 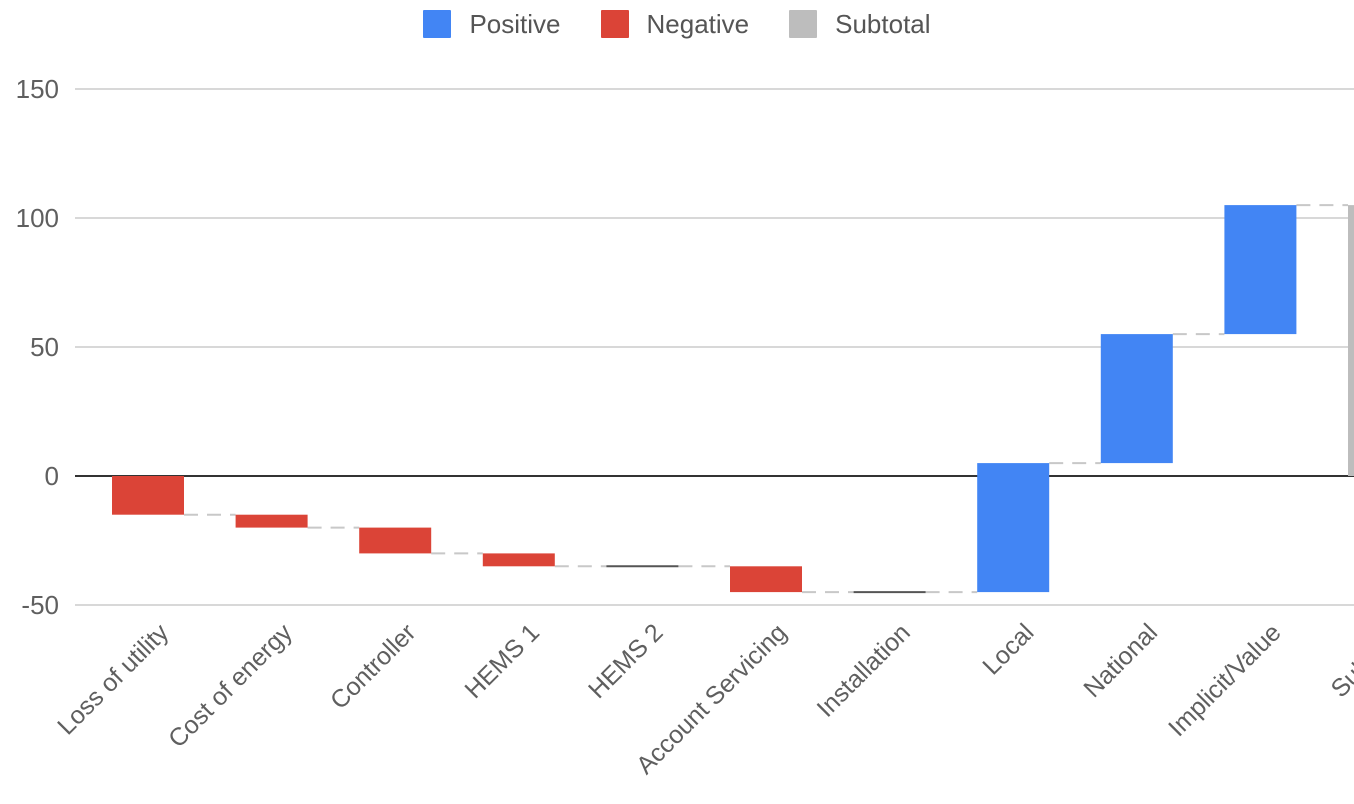 I want to click on x-category-label: HEMS 2, so click(x=626, y=661).